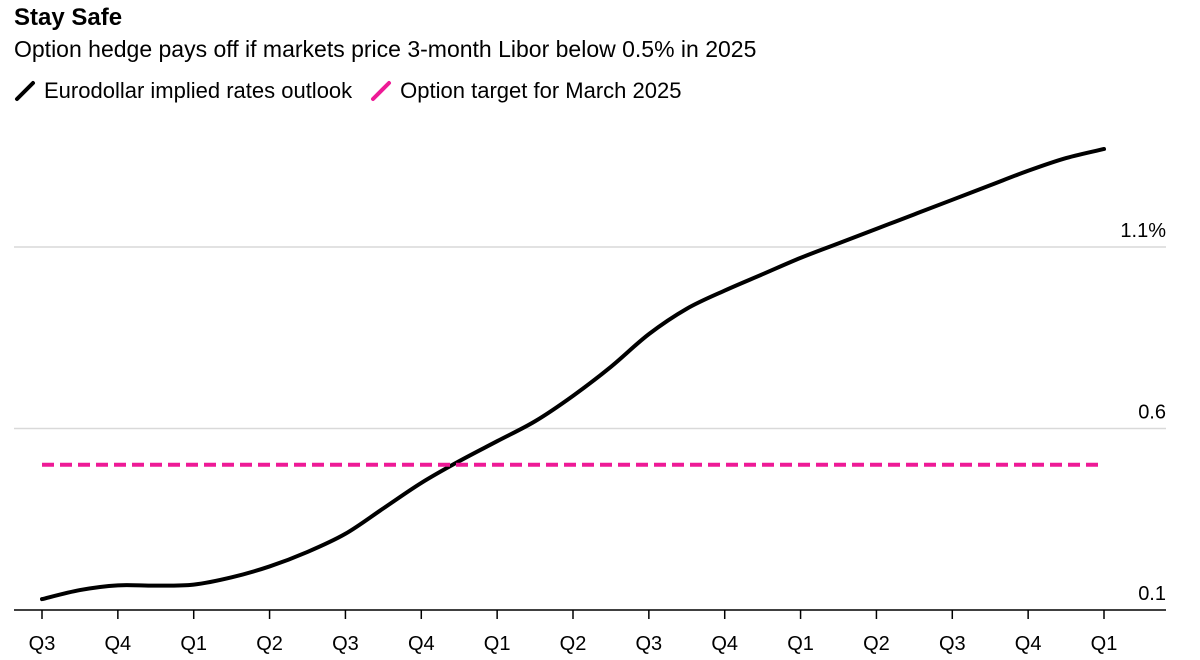 Image resolution: width=1200 pixels, height=660 pixels. I want to click on legend-label-outlook: Eurodollar implied rates outlook, so click(198, 90).